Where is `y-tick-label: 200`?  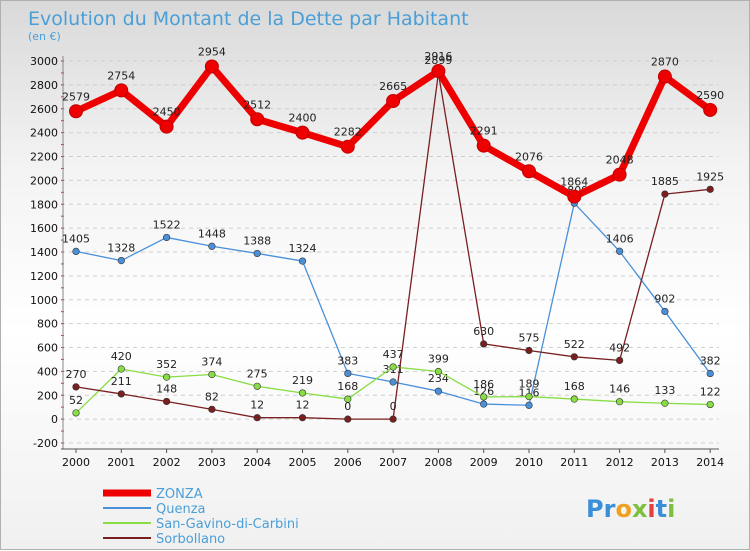
y-tick-label: 200 is located at coordinates (47, 395).